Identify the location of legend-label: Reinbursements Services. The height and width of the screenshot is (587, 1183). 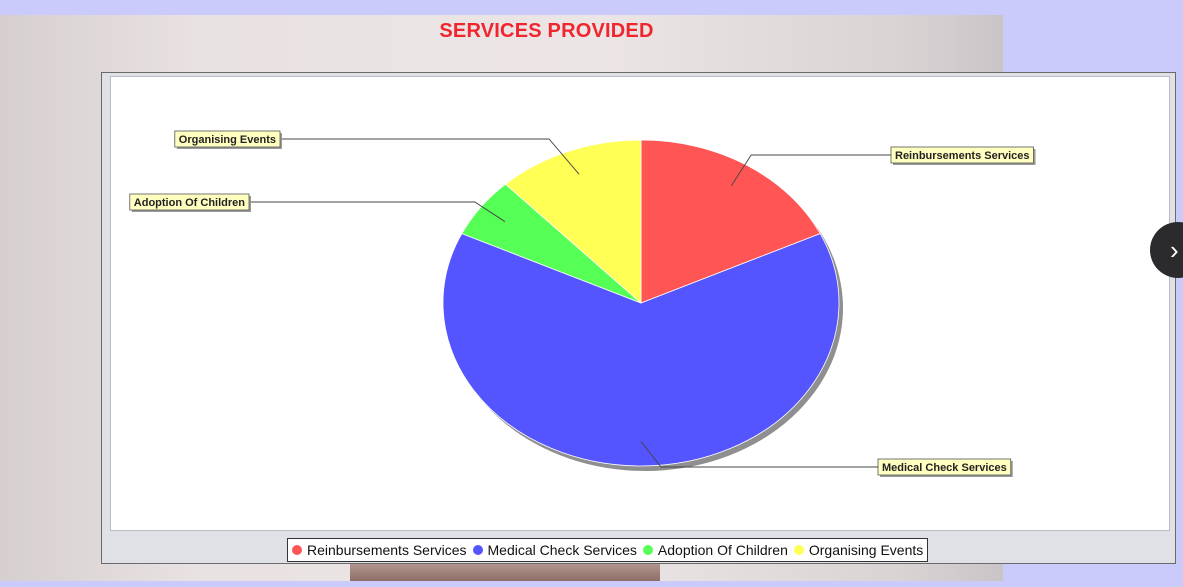
(387, 550).